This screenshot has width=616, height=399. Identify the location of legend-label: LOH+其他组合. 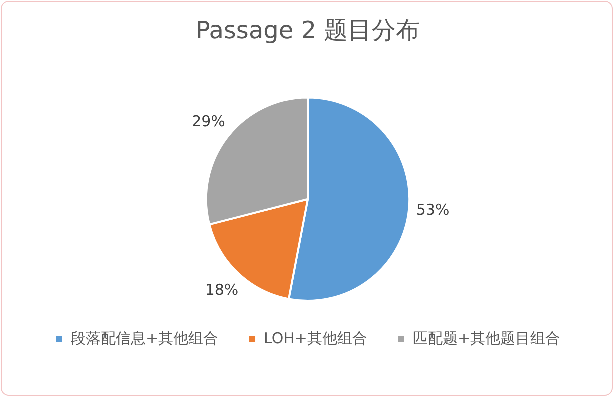
(316, 338).